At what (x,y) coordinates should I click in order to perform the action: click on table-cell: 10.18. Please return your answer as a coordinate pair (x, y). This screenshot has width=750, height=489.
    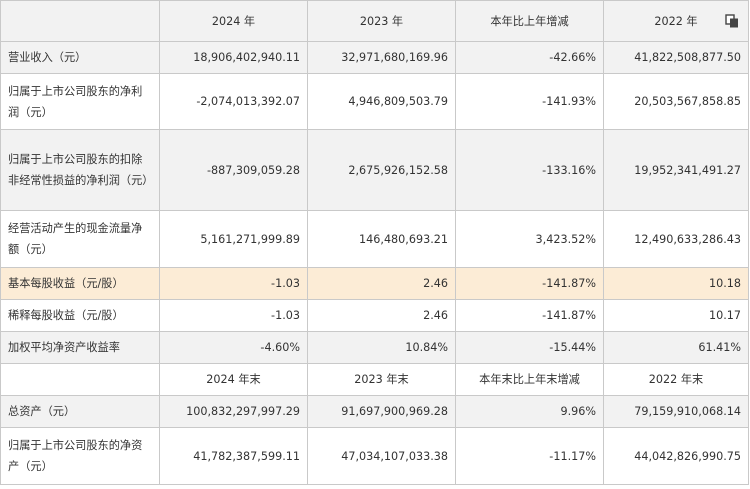
    Looking at the image, I should click on (676, 283).